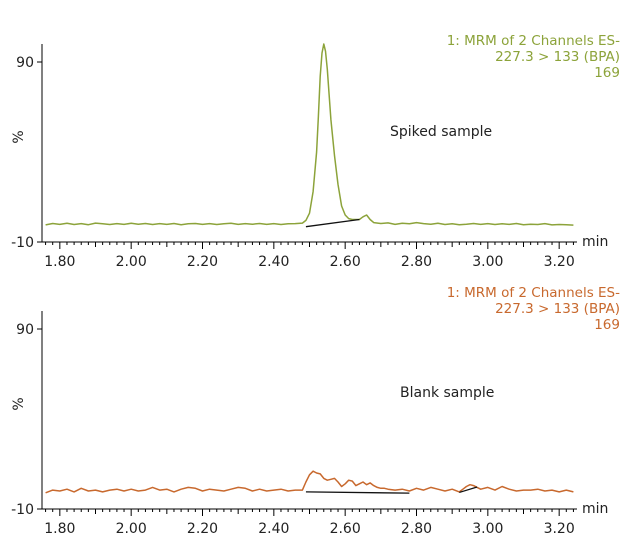 This screenshot has height=536, width=626. What do you see at coordinates (447, 393) in the screenshot?
I see `blank-sample-annotation: Blank sample` at bounding box center [447, 393].